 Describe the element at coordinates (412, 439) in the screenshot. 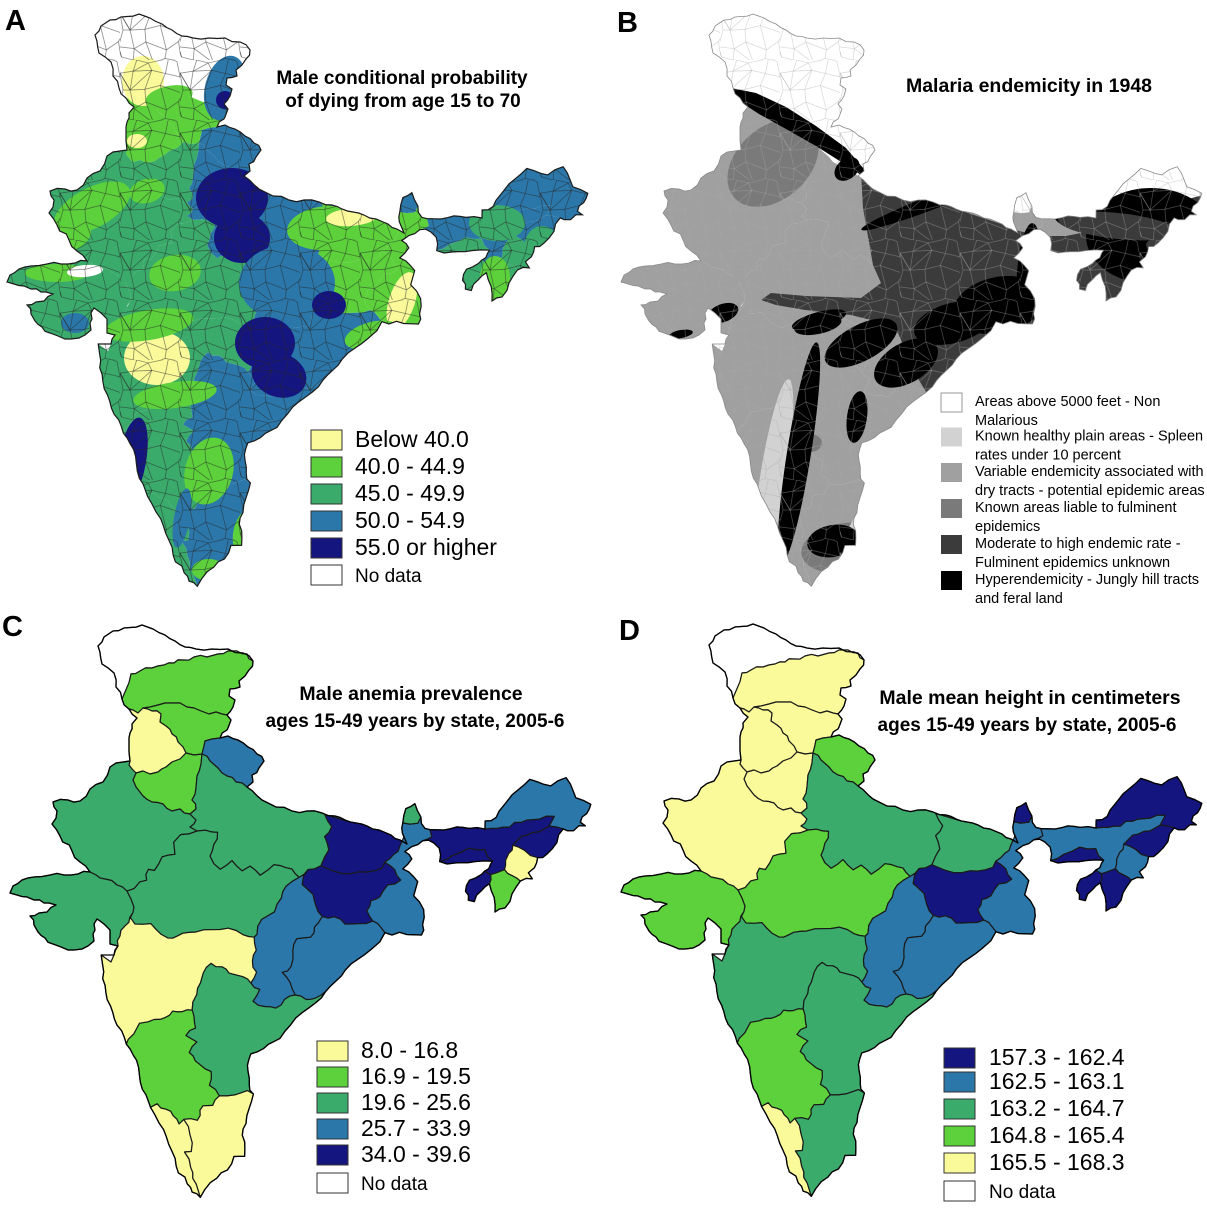

I see `svg-text: Below 40.0` at that location.